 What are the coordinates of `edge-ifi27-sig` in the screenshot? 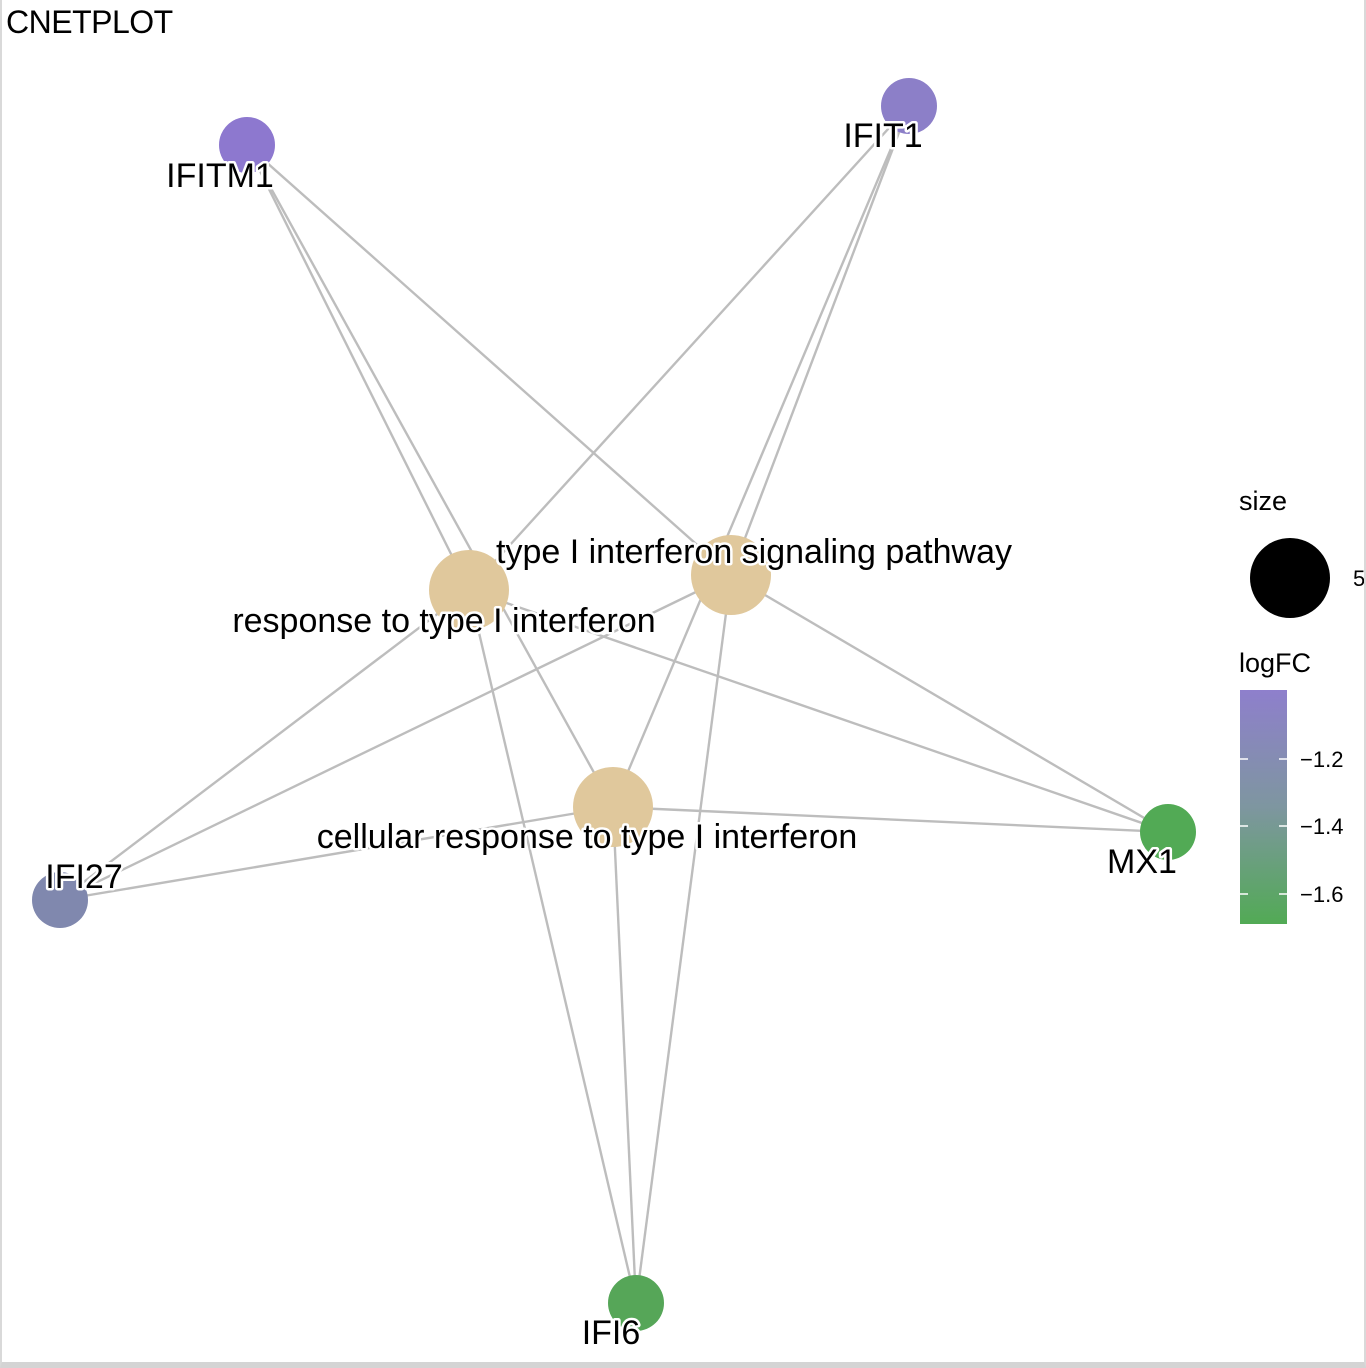 It's located at (395, 737).